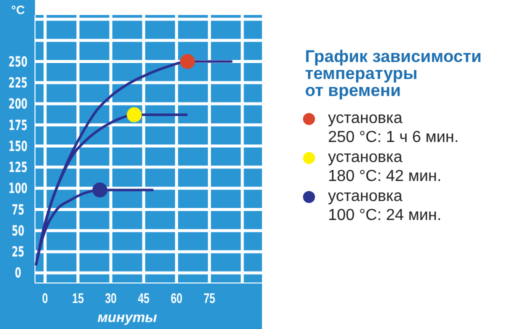 The image size is (514, 329). What do you see at coordinates (18, 273) in the screenshot?
I see `y-tick-label: 0` at bounding box center [18, 273].